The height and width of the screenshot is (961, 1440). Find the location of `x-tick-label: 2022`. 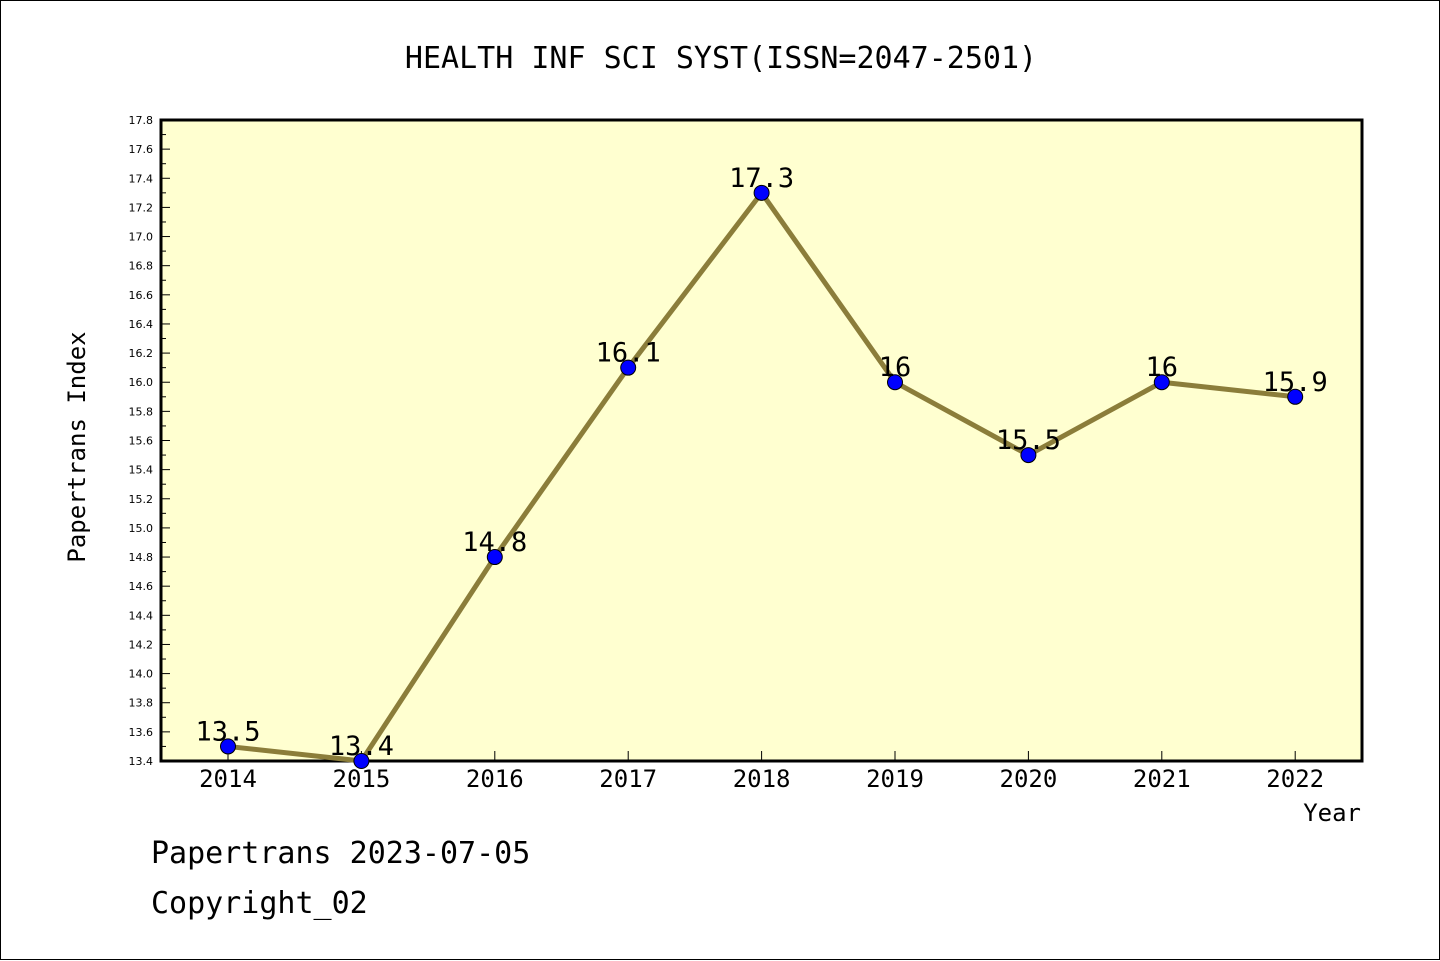

x-tick-label: 2022 is located at coordinates (1295, 779).